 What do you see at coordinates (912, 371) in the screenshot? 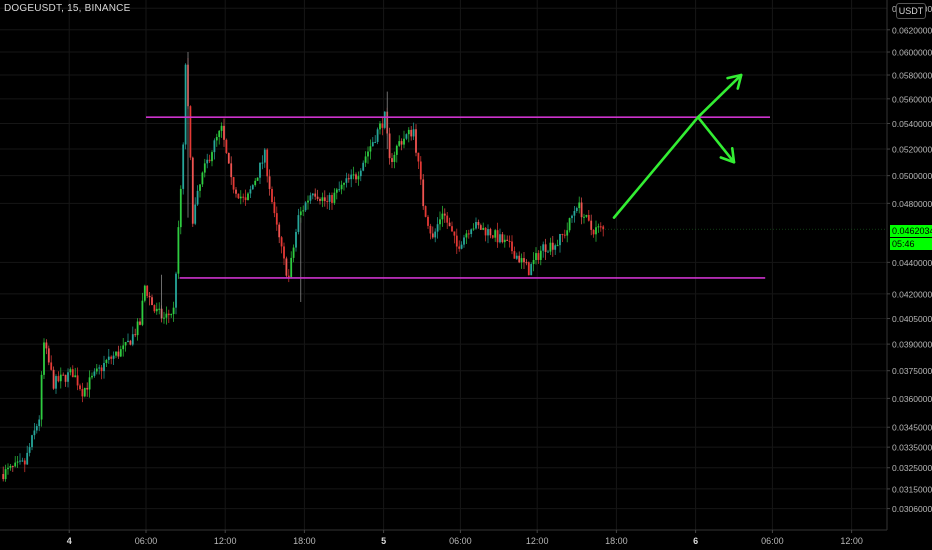
I see `price-tick-label: 0.0375000` at bounding box center [912, 371].